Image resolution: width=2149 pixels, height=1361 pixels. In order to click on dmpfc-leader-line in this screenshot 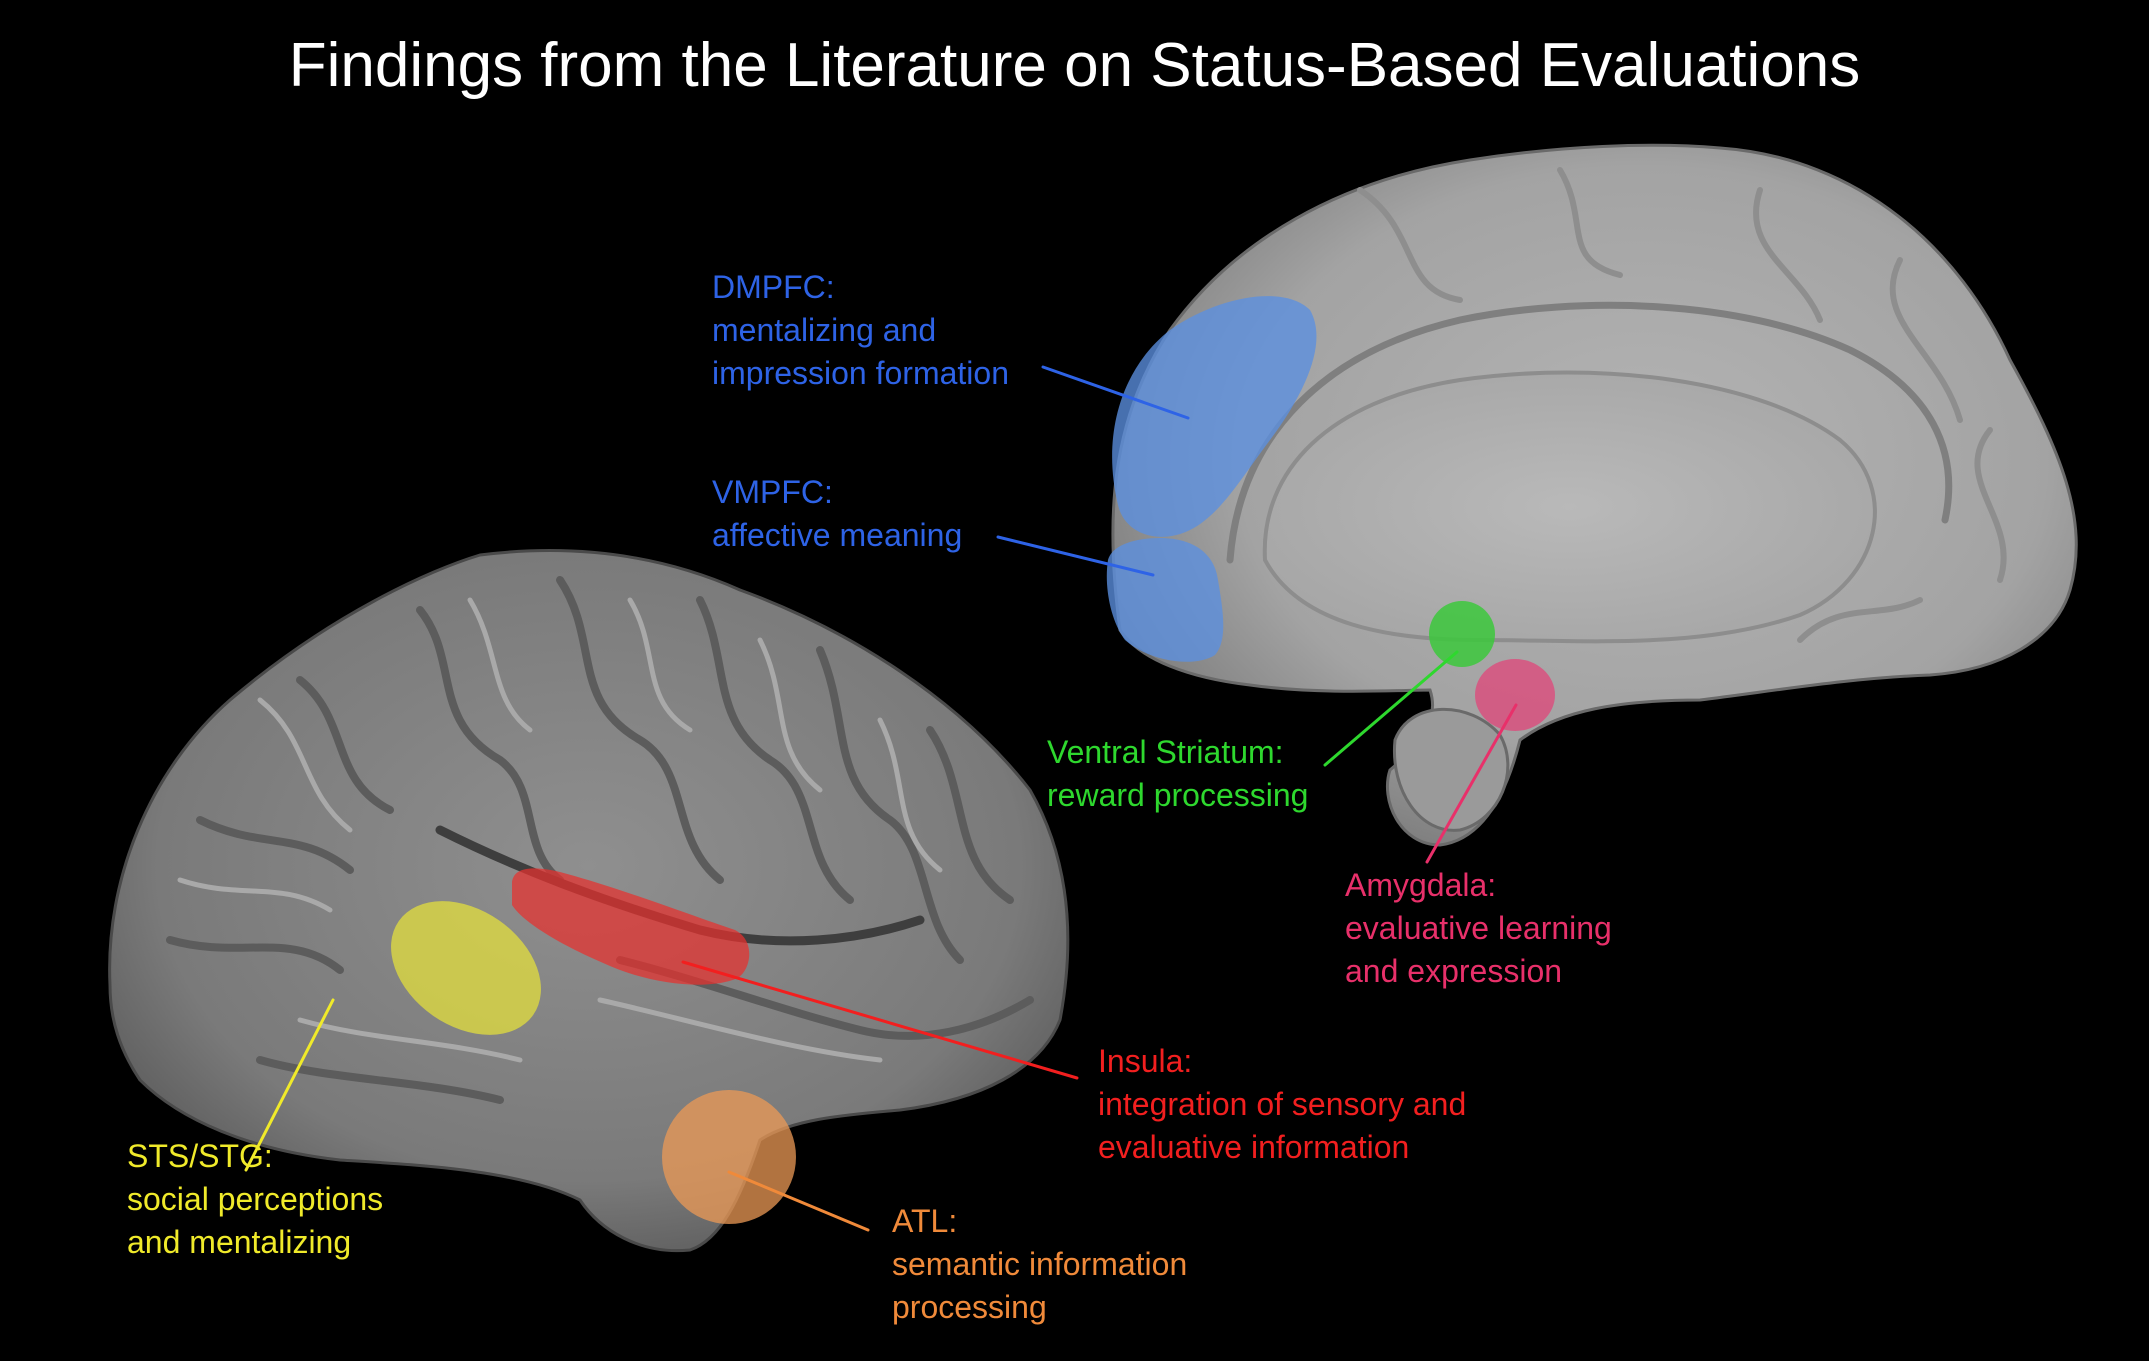, I will do `click(1115, 392)`.